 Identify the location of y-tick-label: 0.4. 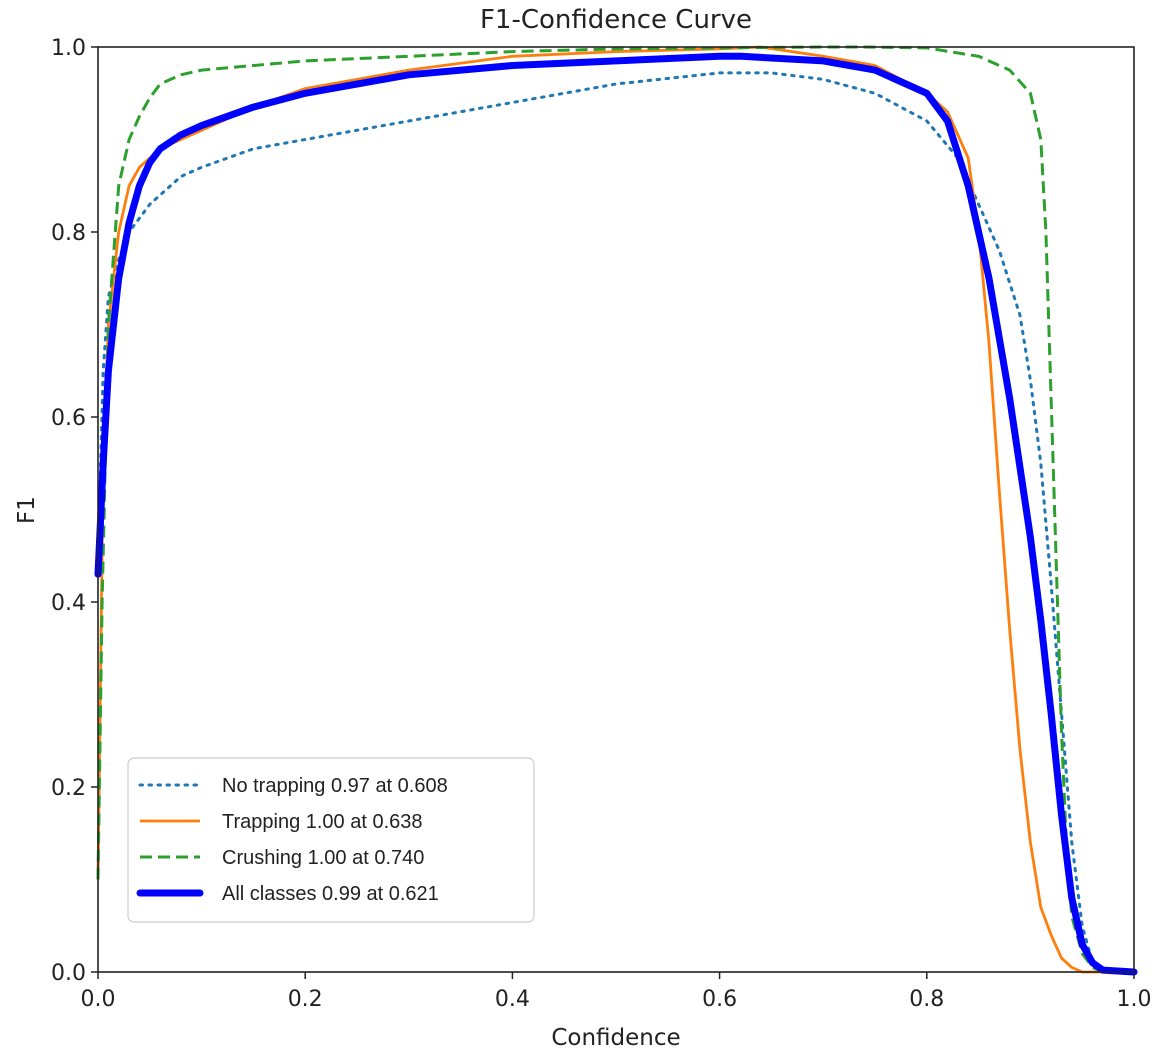
(68, 603).